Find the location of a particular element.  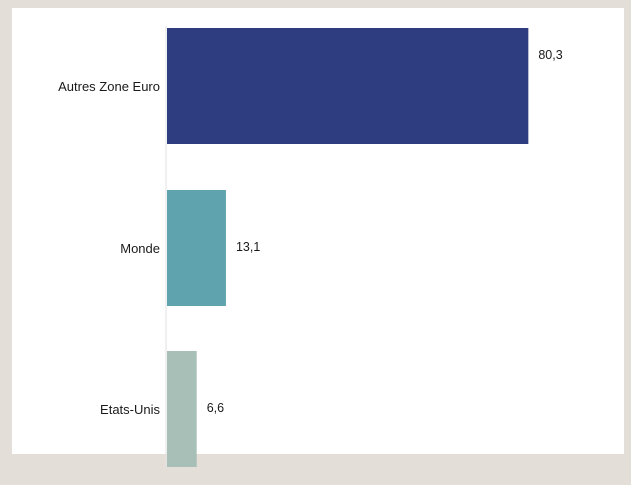

bar-monde is located at coordinates (196, 248).